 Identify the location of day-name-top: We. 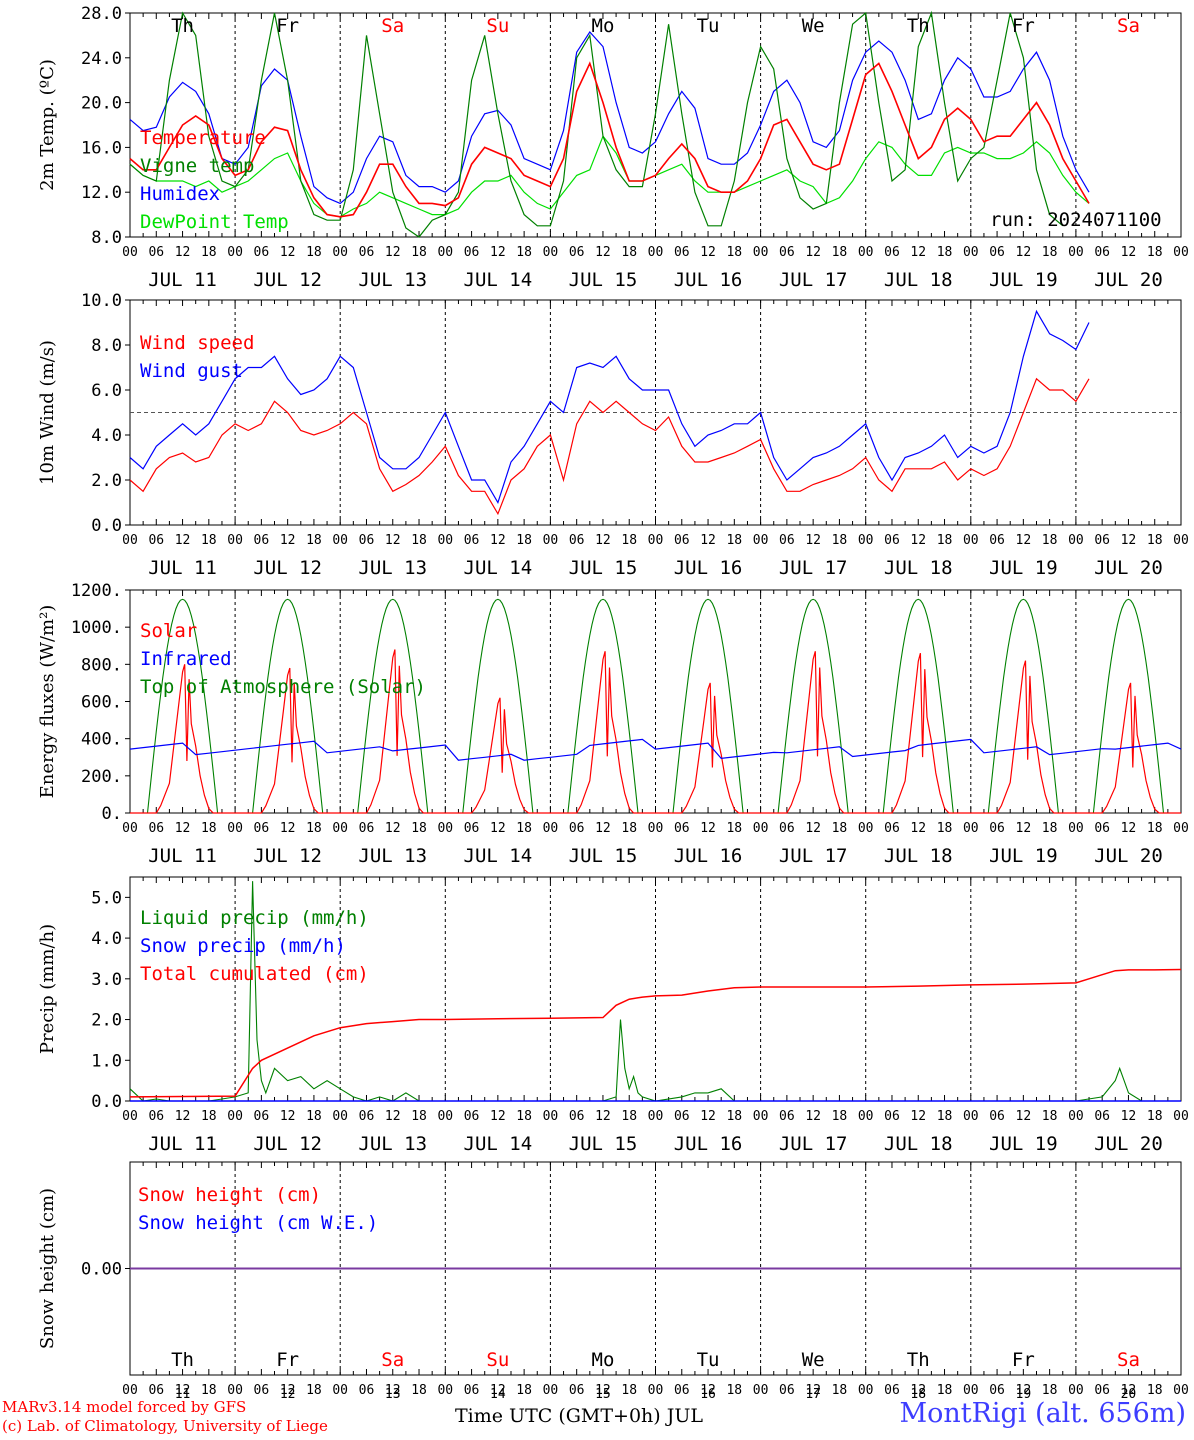
(813, 26).